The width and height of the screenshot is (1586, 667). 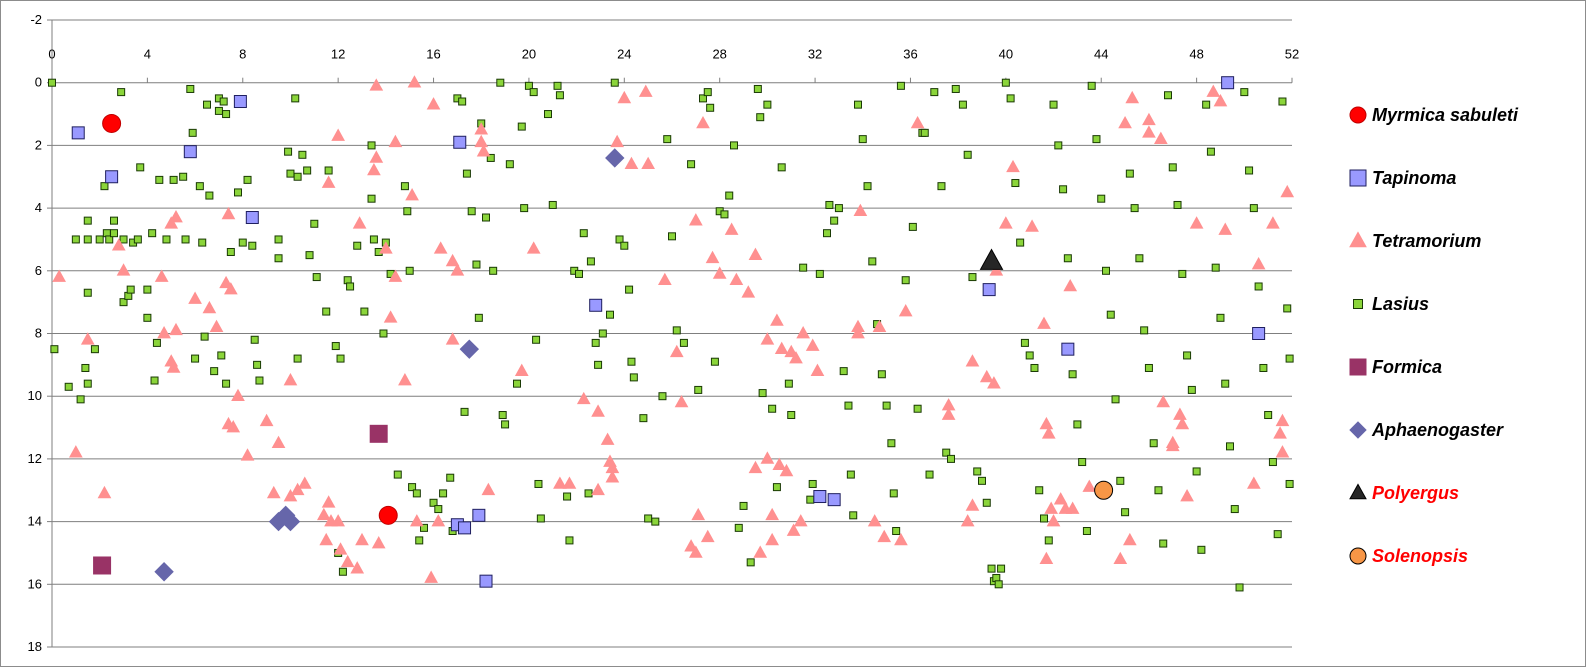 What do you see at coordinates (910, 54) in the screenshot?
I see `x-tick-label: 36` at bounding box center [910, 54].